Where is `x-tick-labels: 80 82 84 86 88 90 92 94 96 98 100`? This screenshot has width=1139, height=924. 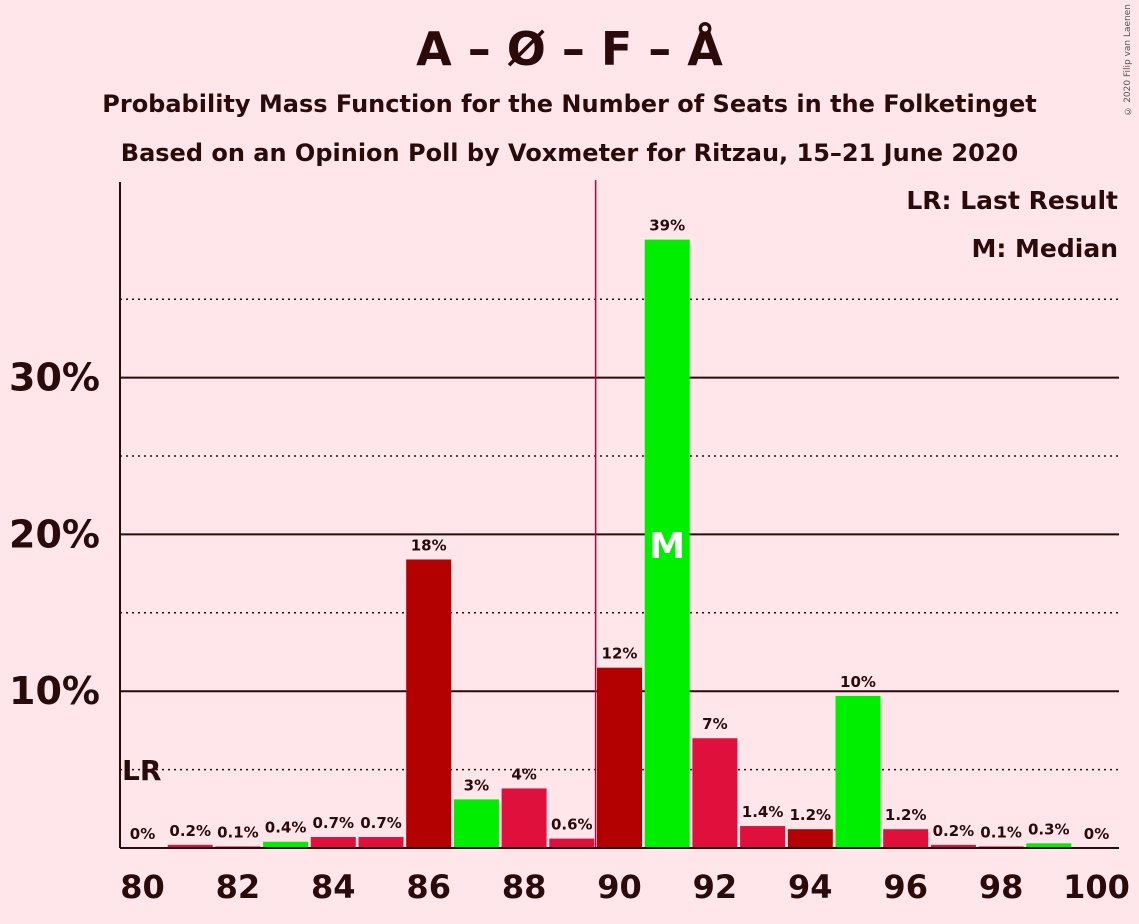
x-tick-labels: 80 82 84 86 88 90 92 94 96 98 100 is located at coordinates (625, 887).